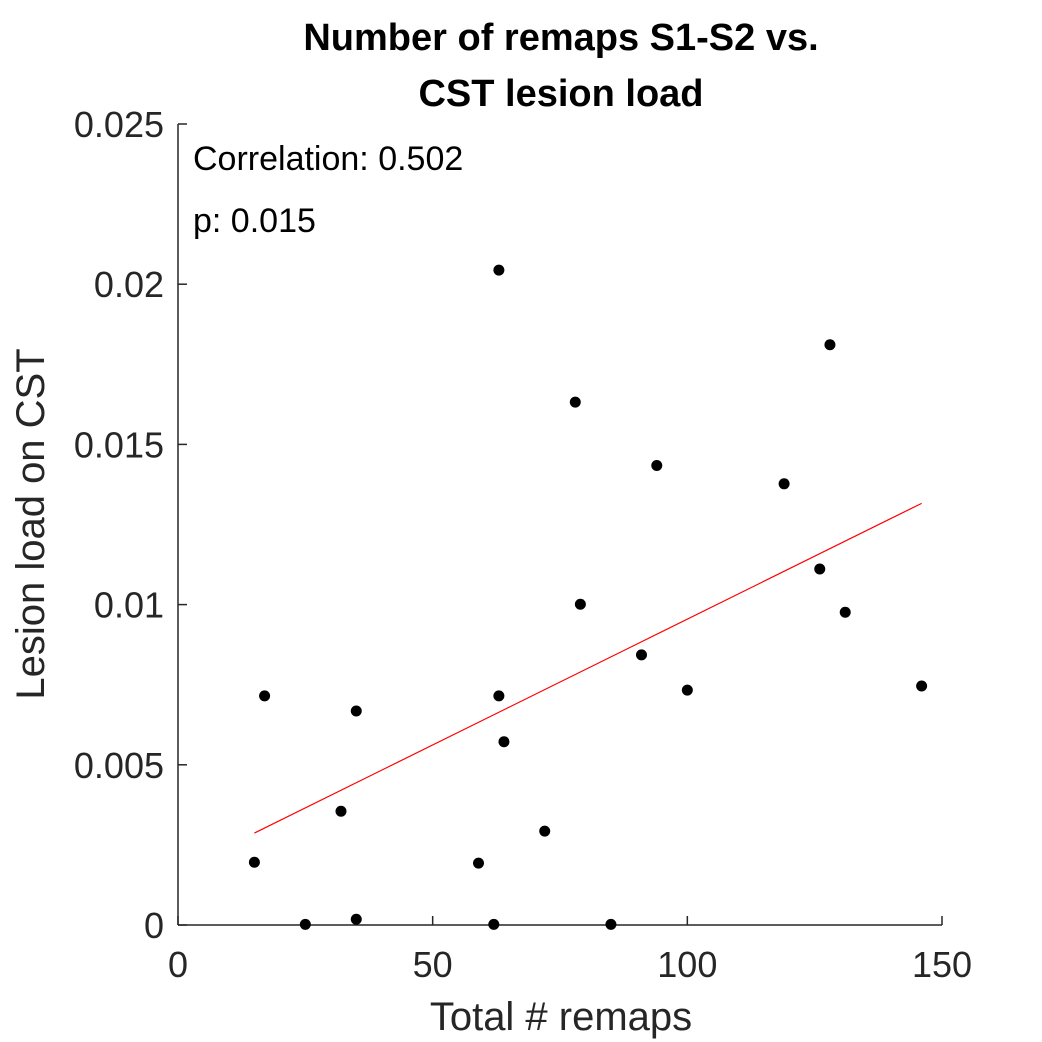  I want to click on y-tick-label: 0.02, so click(129, 284).